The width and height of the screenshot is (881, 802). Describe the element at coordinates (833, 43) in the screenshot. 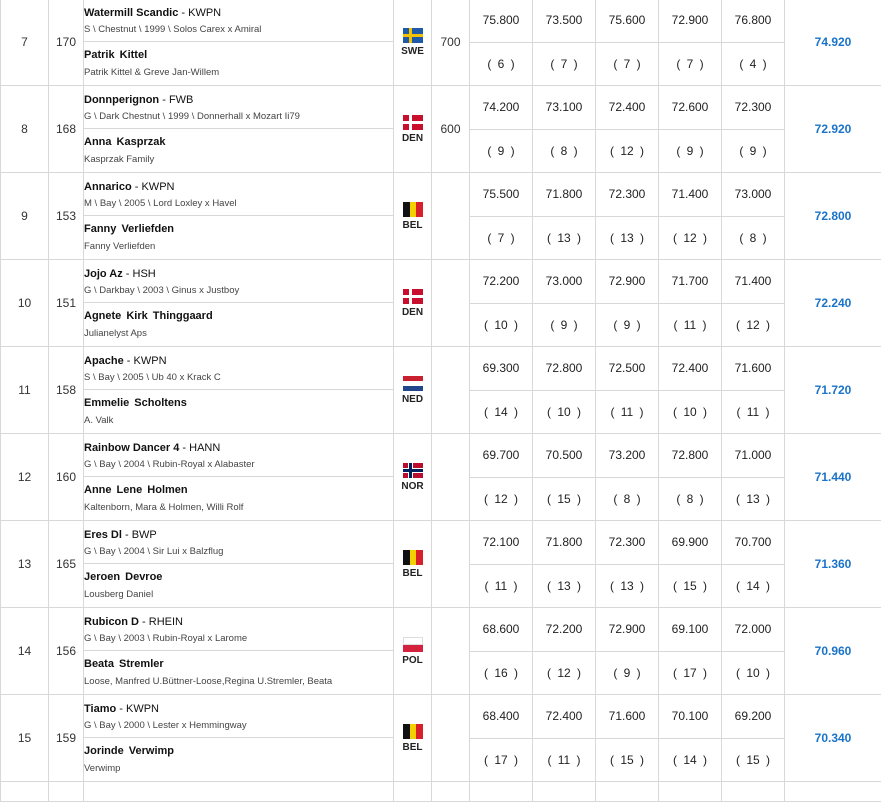

I see `total-score: 74.920` at that location.